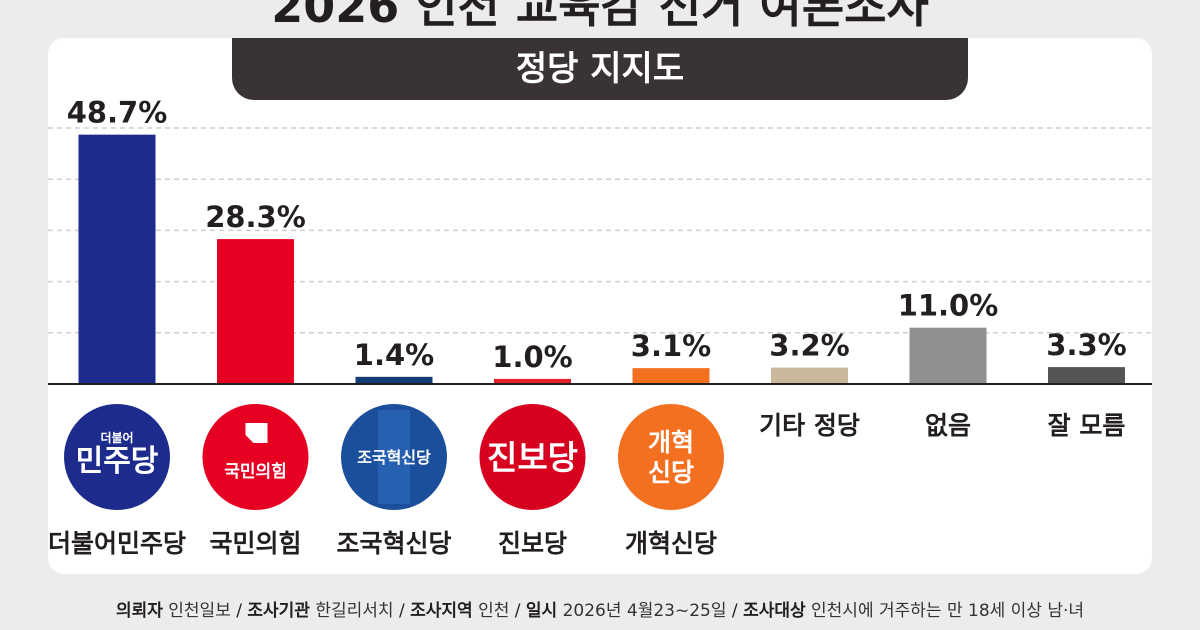  I want to click on svg-text: 국민의힘, so click(255, 471).